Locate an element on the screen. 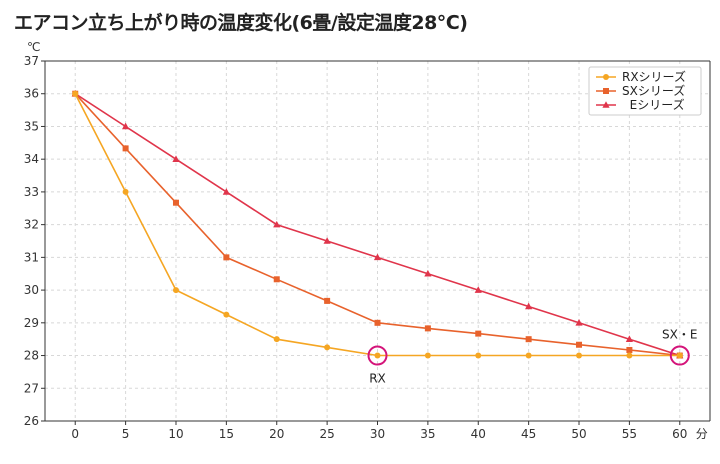 This screenshot has height=464, width=720. y-tick-label: 36 is located at coordinates (31, 94).